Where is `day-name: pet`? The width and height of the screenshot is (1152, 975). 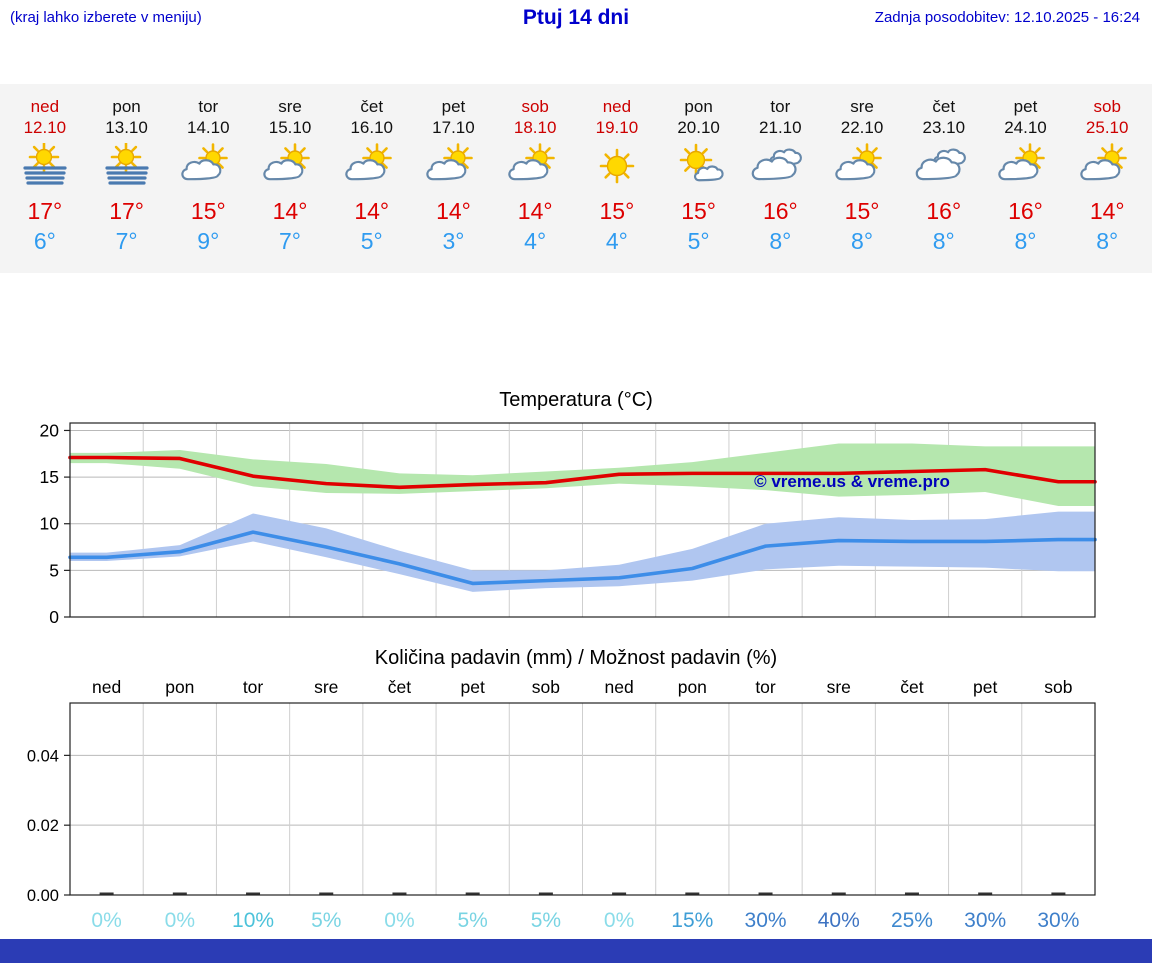 day-name: pet is located at coordinates (1025, 106).